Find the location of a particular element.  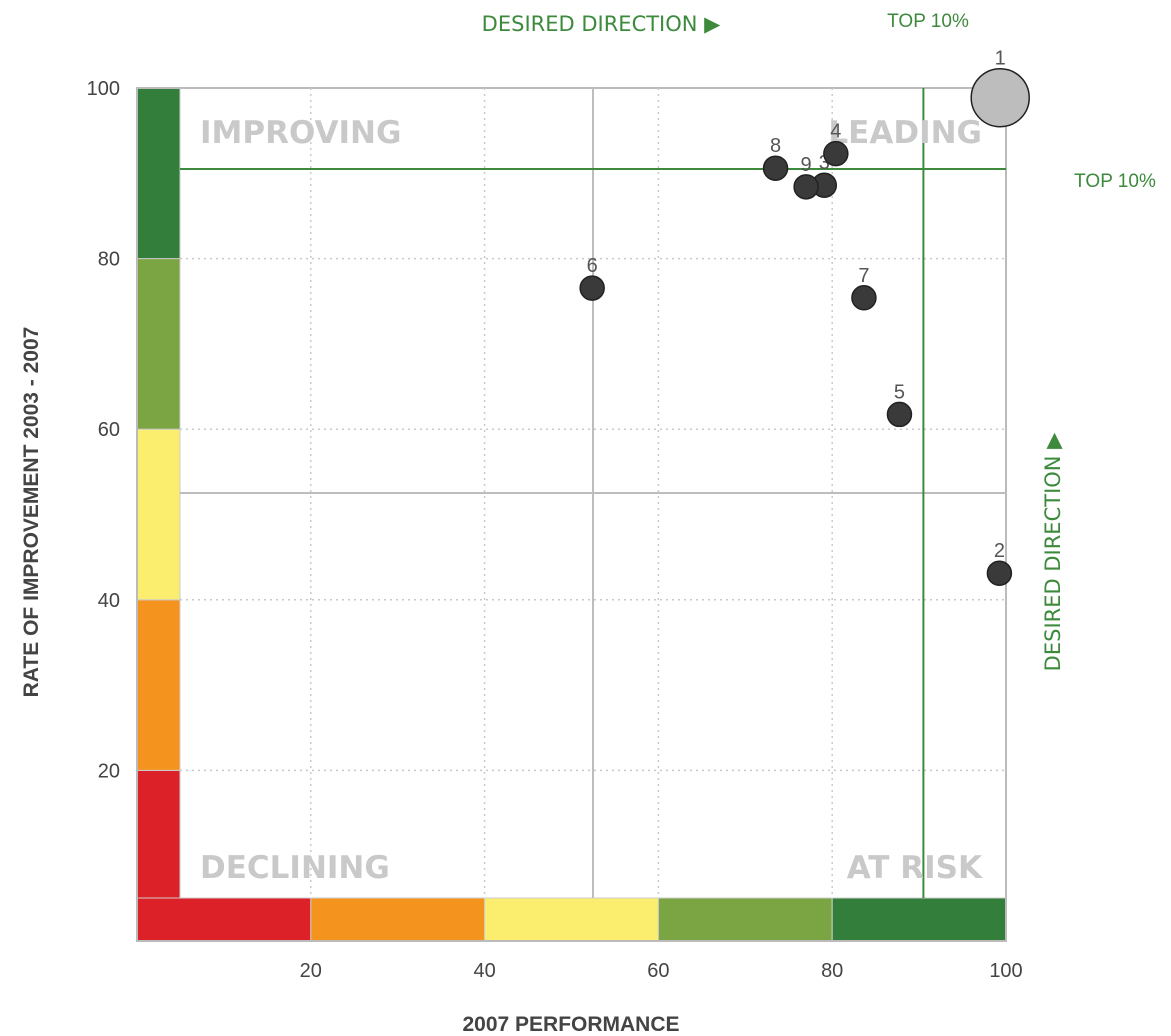

data-point-label: 3 is located at coordinates (824, 163).